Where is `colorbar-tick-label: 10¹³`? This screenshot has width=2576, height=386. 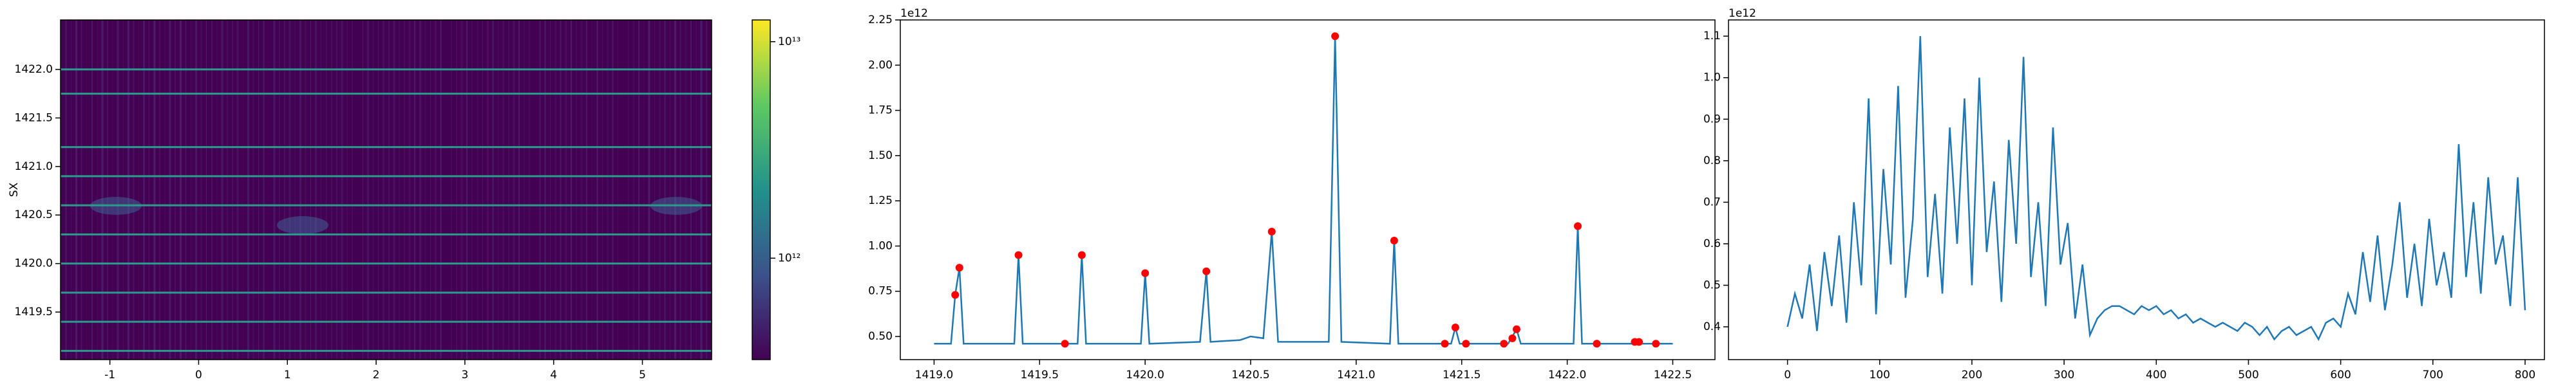
colorbar-tick-label: 10¹³ is located at coordinates (789, 41).